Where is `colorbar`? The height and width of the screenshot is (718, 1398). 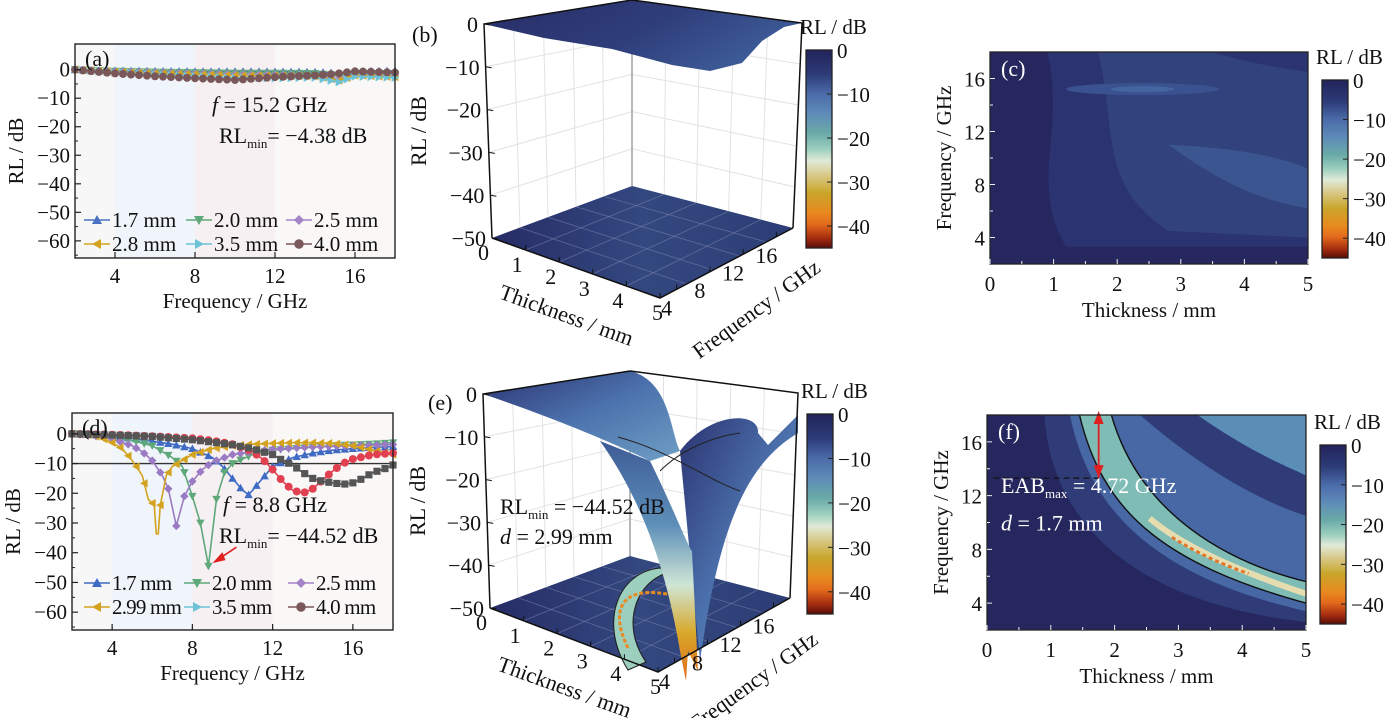
colorbar is located at coordinates (819, 149).